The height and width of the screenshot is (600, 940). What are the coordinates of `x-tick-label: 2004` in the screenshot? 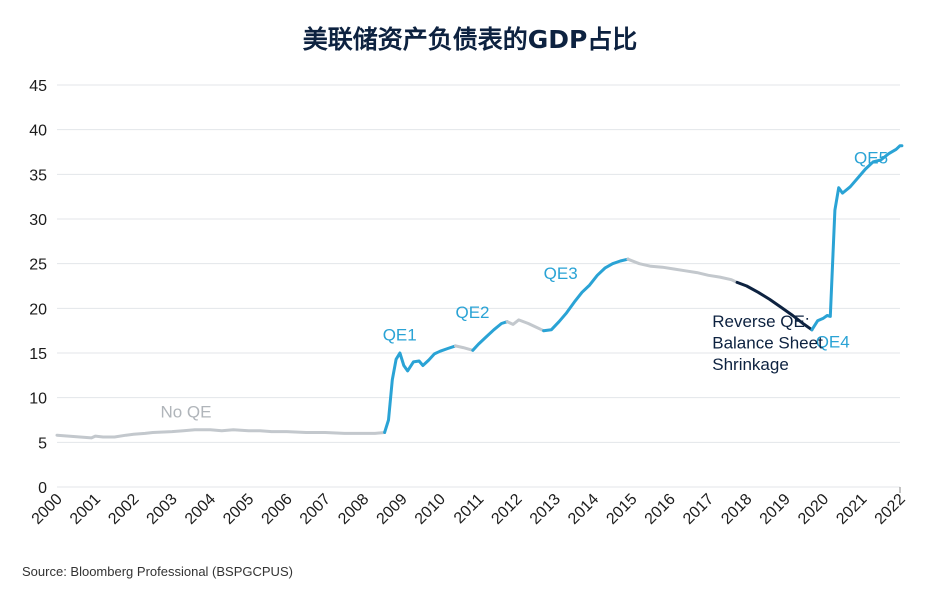 It's located at (200, 509).